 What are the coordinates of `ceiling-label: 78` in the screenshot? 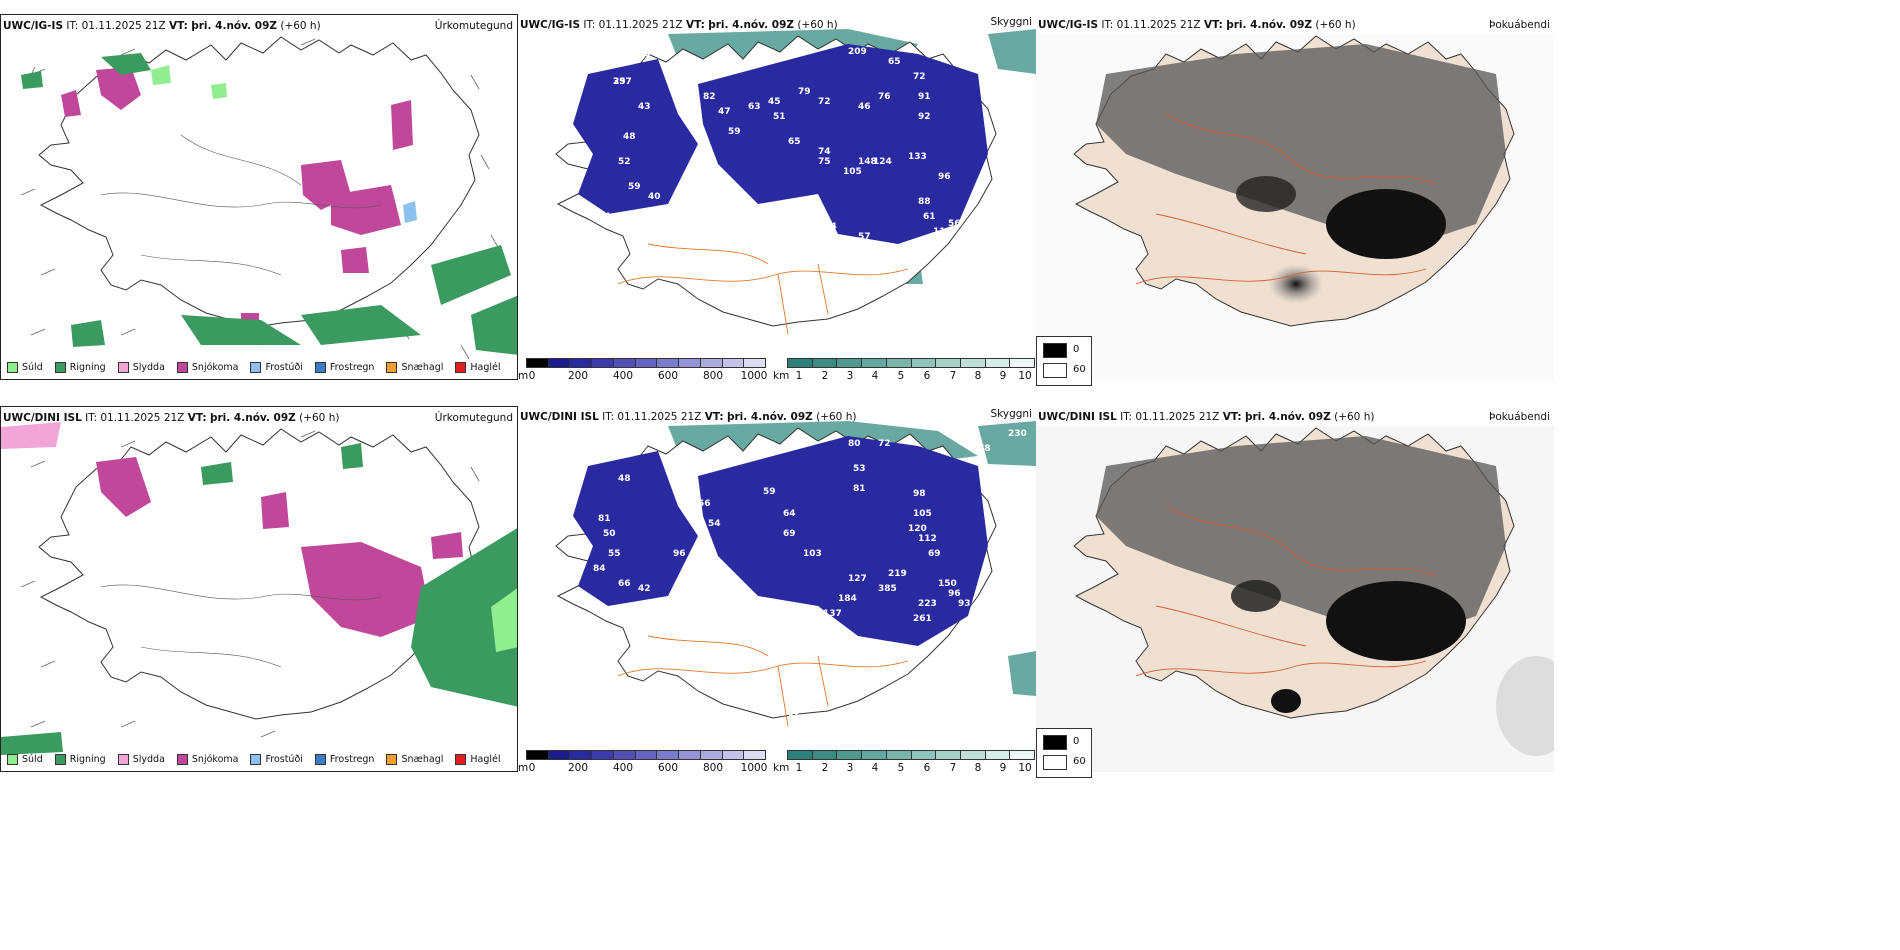 It's located at (984, 449).